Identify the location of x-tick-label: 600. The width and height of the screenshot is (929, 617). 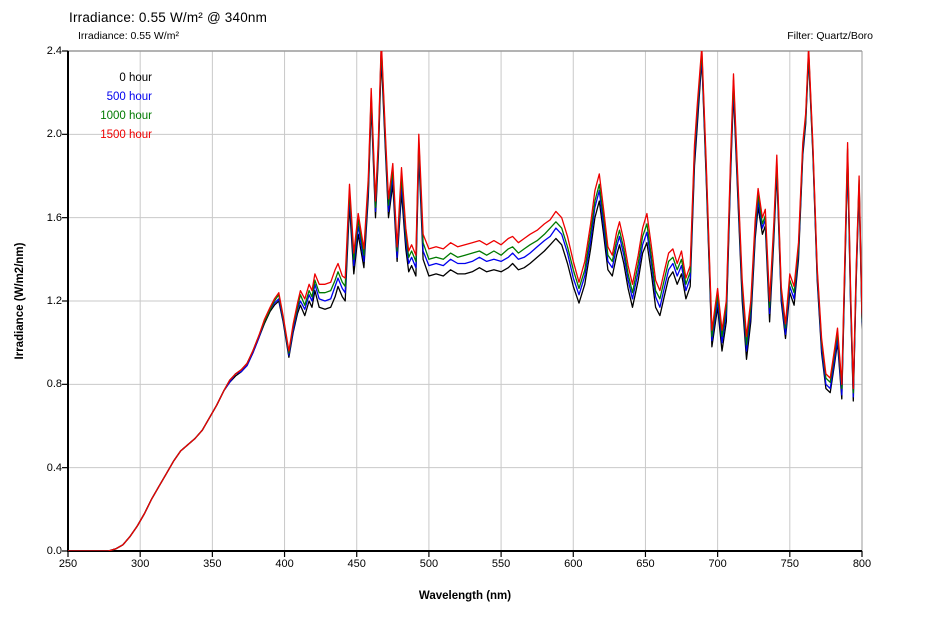
(573, 564).